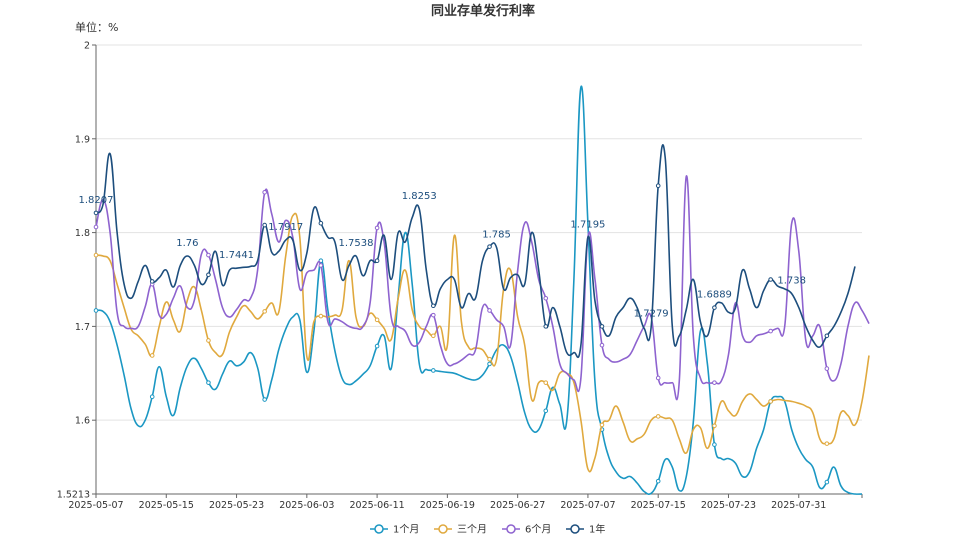 This screenshot has width=959, height=539. I want to click on y-tick-label: 1.5213, so click(73, 495).